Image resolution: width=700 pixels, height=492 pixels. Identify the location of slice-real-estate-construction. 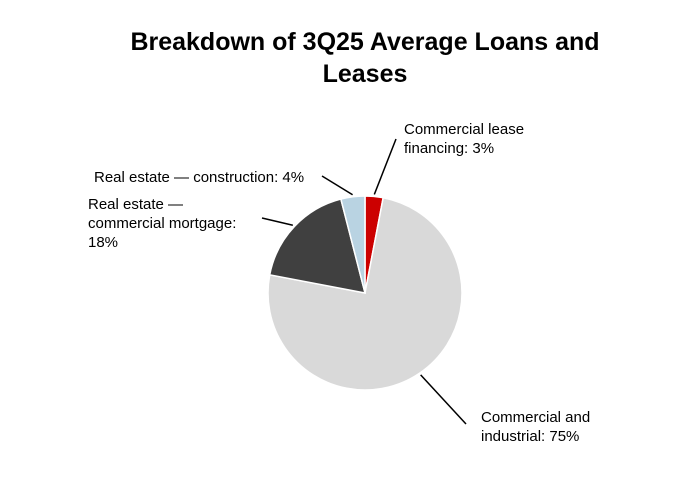
(352, 244).